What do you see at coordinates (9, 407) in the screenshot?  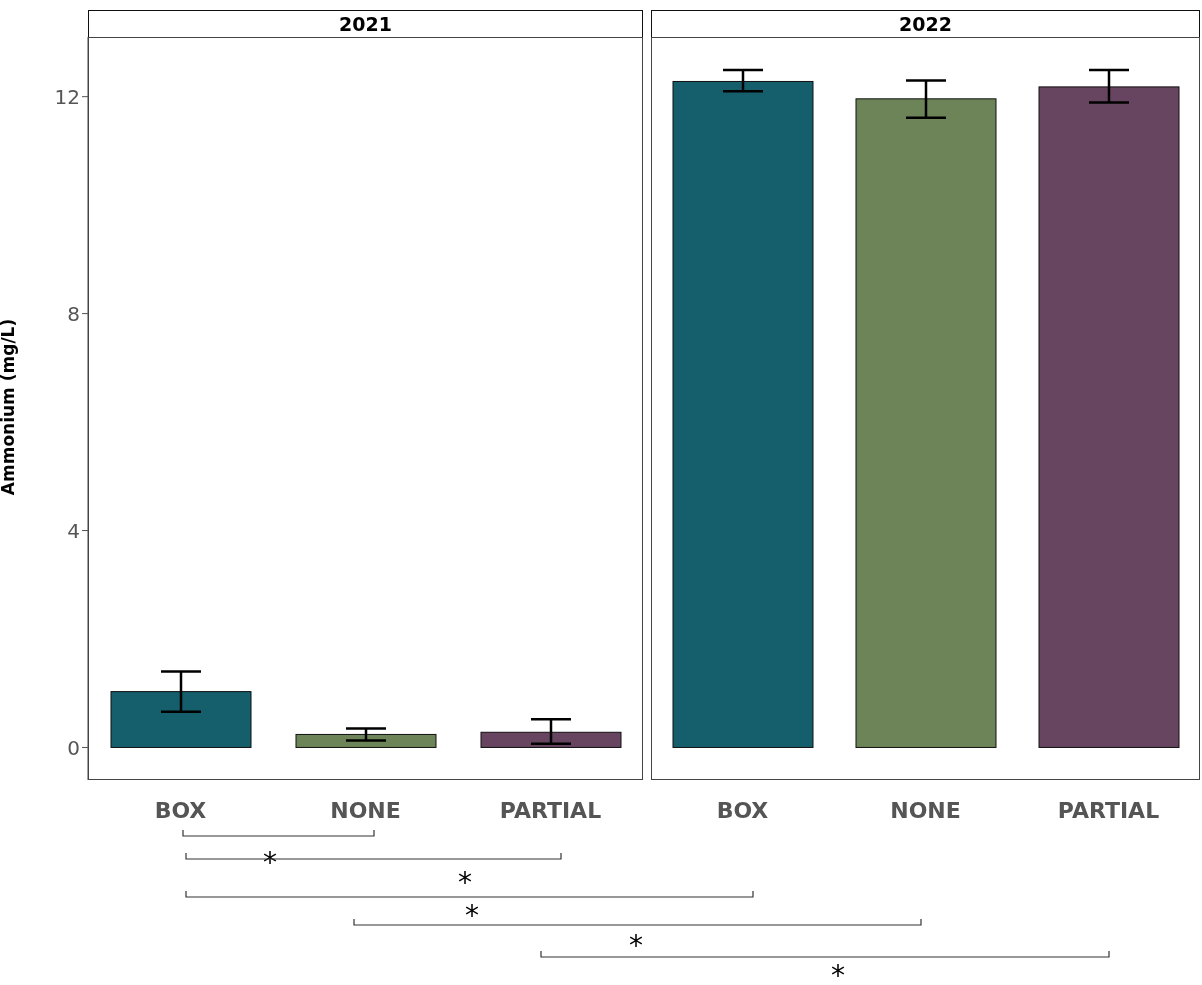 I see `y-axis-title: Ammonium (mg/L)` at bounding box center [9, 407].